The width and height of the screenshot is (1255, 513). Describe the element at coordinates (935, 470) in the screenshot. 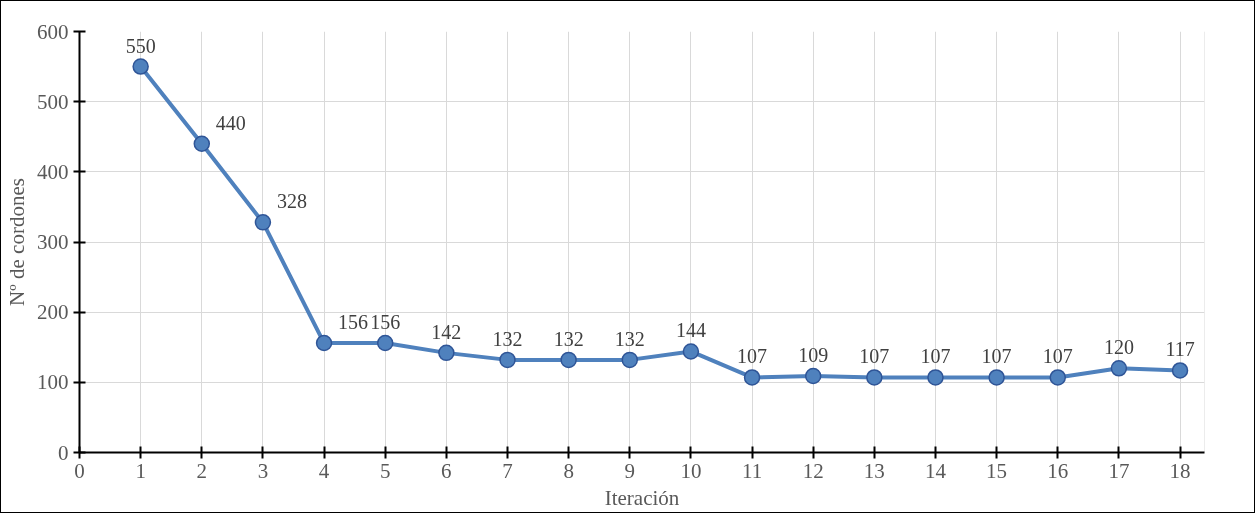

I see `x-tick-label: 14` at that location.